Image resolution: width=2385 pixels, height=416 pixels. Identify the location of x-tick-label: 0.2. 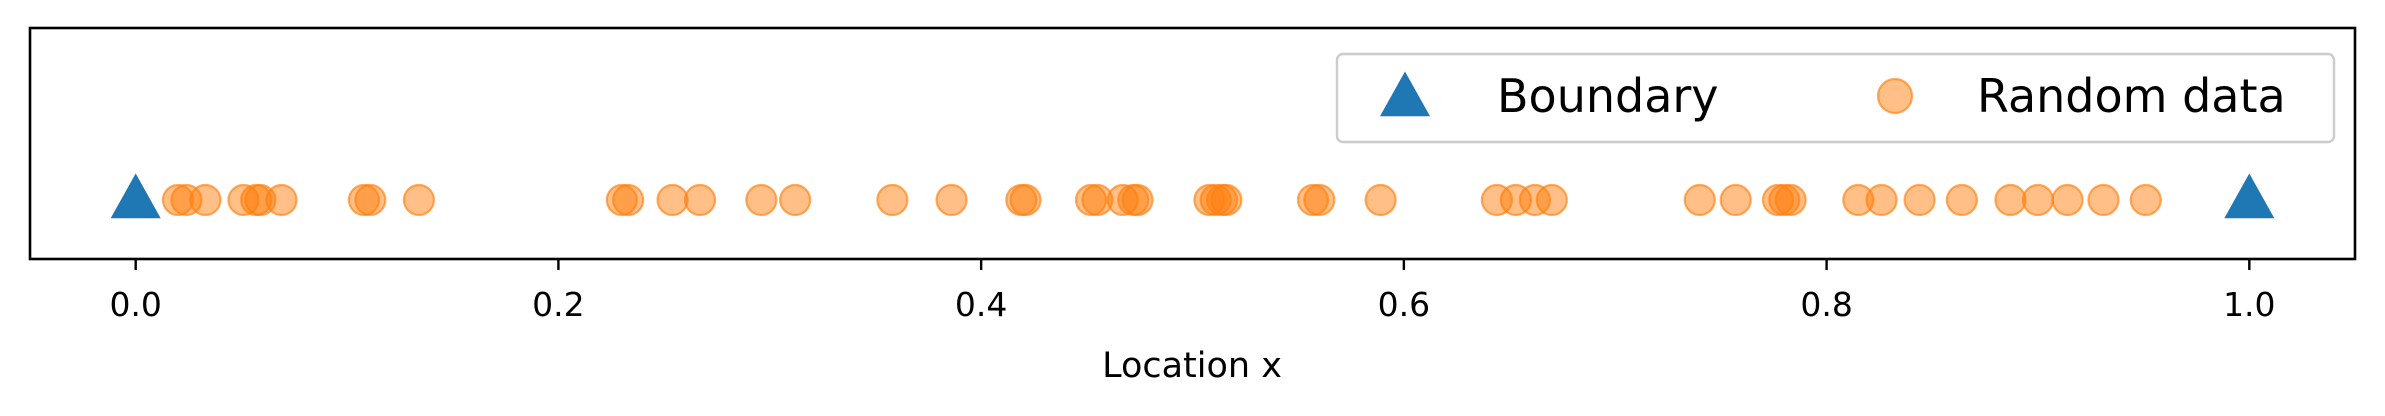
(558, 304).